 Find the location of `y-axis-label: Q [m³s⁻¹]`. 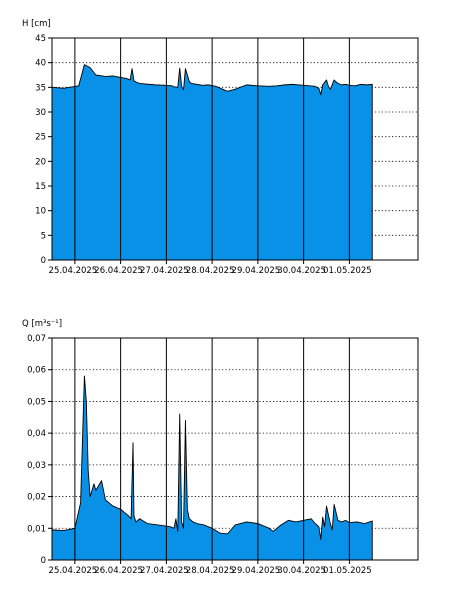

y-axis-label: Q [m³s⁻¹] is located at coordinates (42, 324).